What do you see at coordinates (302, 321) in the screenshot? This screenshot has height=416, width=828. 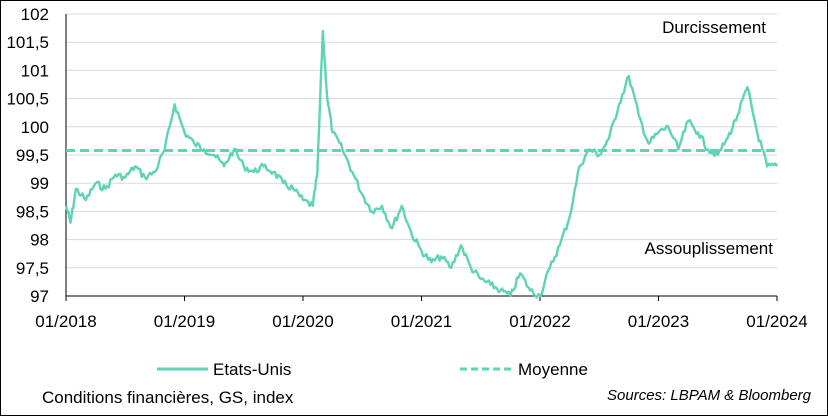 I see `x-tick-label: 01/2020` at bounding box center [302, 321].